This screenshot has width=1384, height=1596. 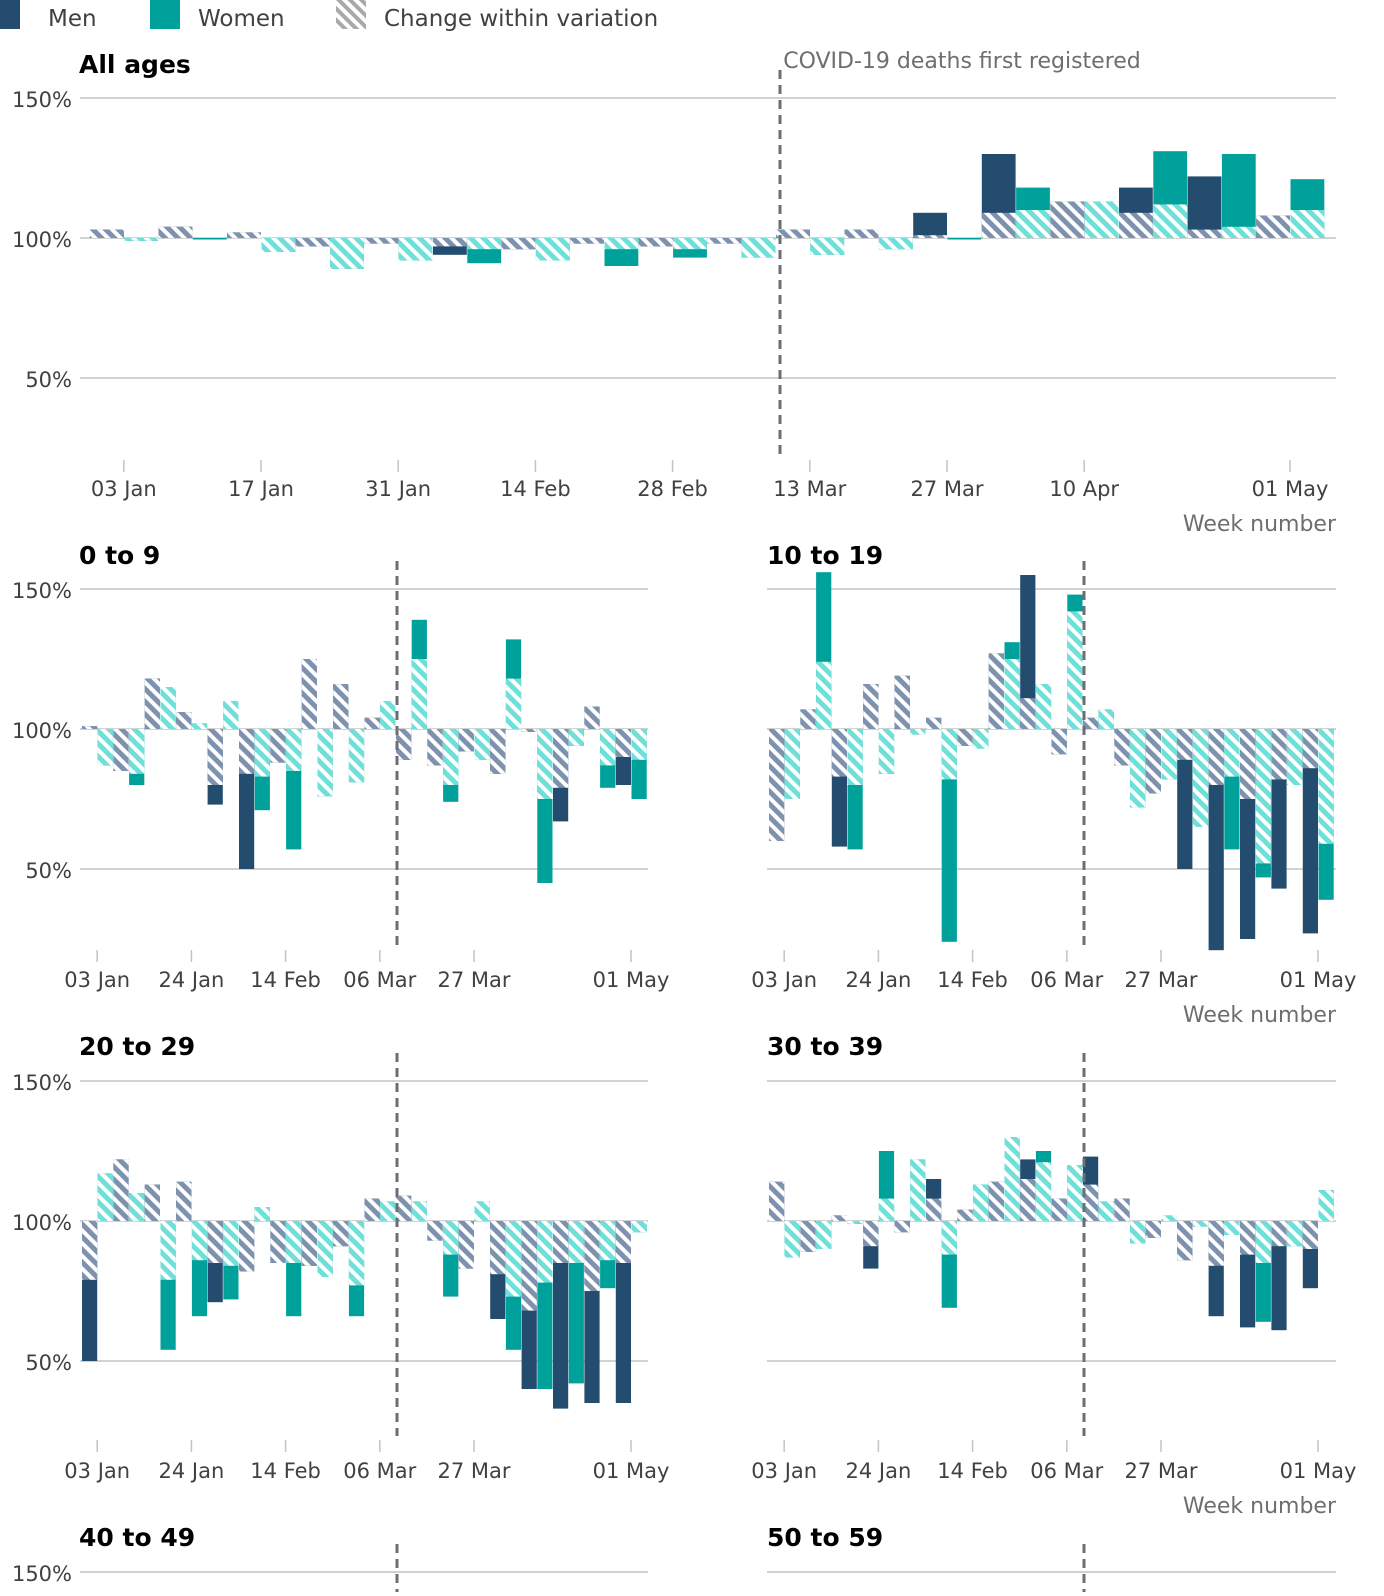 I want to click on panel-0-to-9-bar-men-14-feb-within-variation, so click(x=278, y=746).